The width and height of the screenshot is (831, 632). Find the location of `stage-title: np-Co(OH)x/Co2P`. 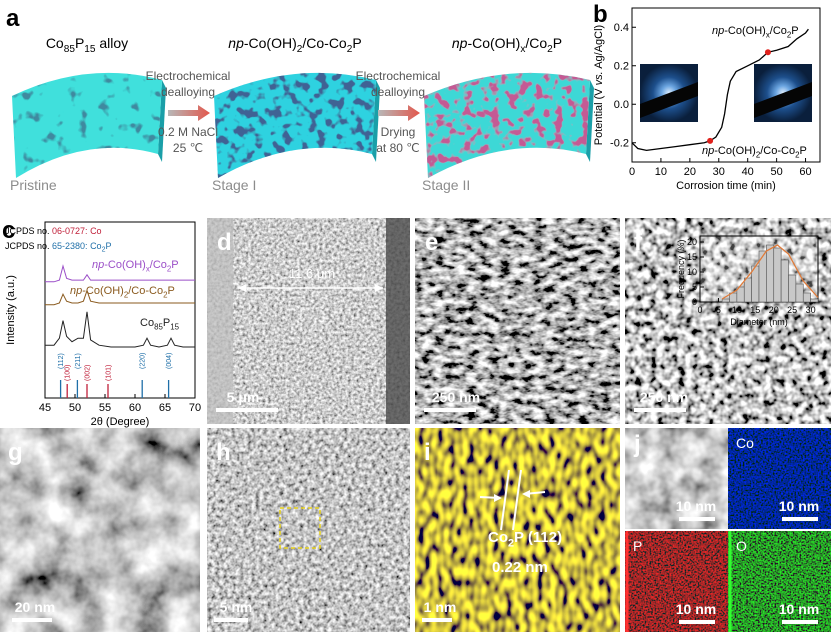

stage-title: np-Co(OH)x/Co2P is located at coordinates (507, 45).